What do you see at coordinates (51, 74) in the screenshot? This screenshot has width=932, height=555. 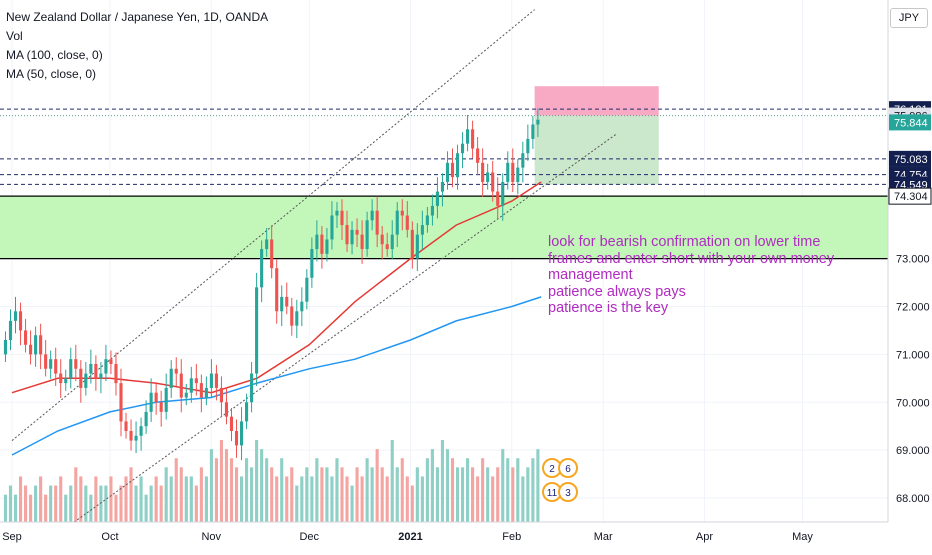 I see `indicator-ma50: MA (50, close, 0)` at bounding box center [51, 74].